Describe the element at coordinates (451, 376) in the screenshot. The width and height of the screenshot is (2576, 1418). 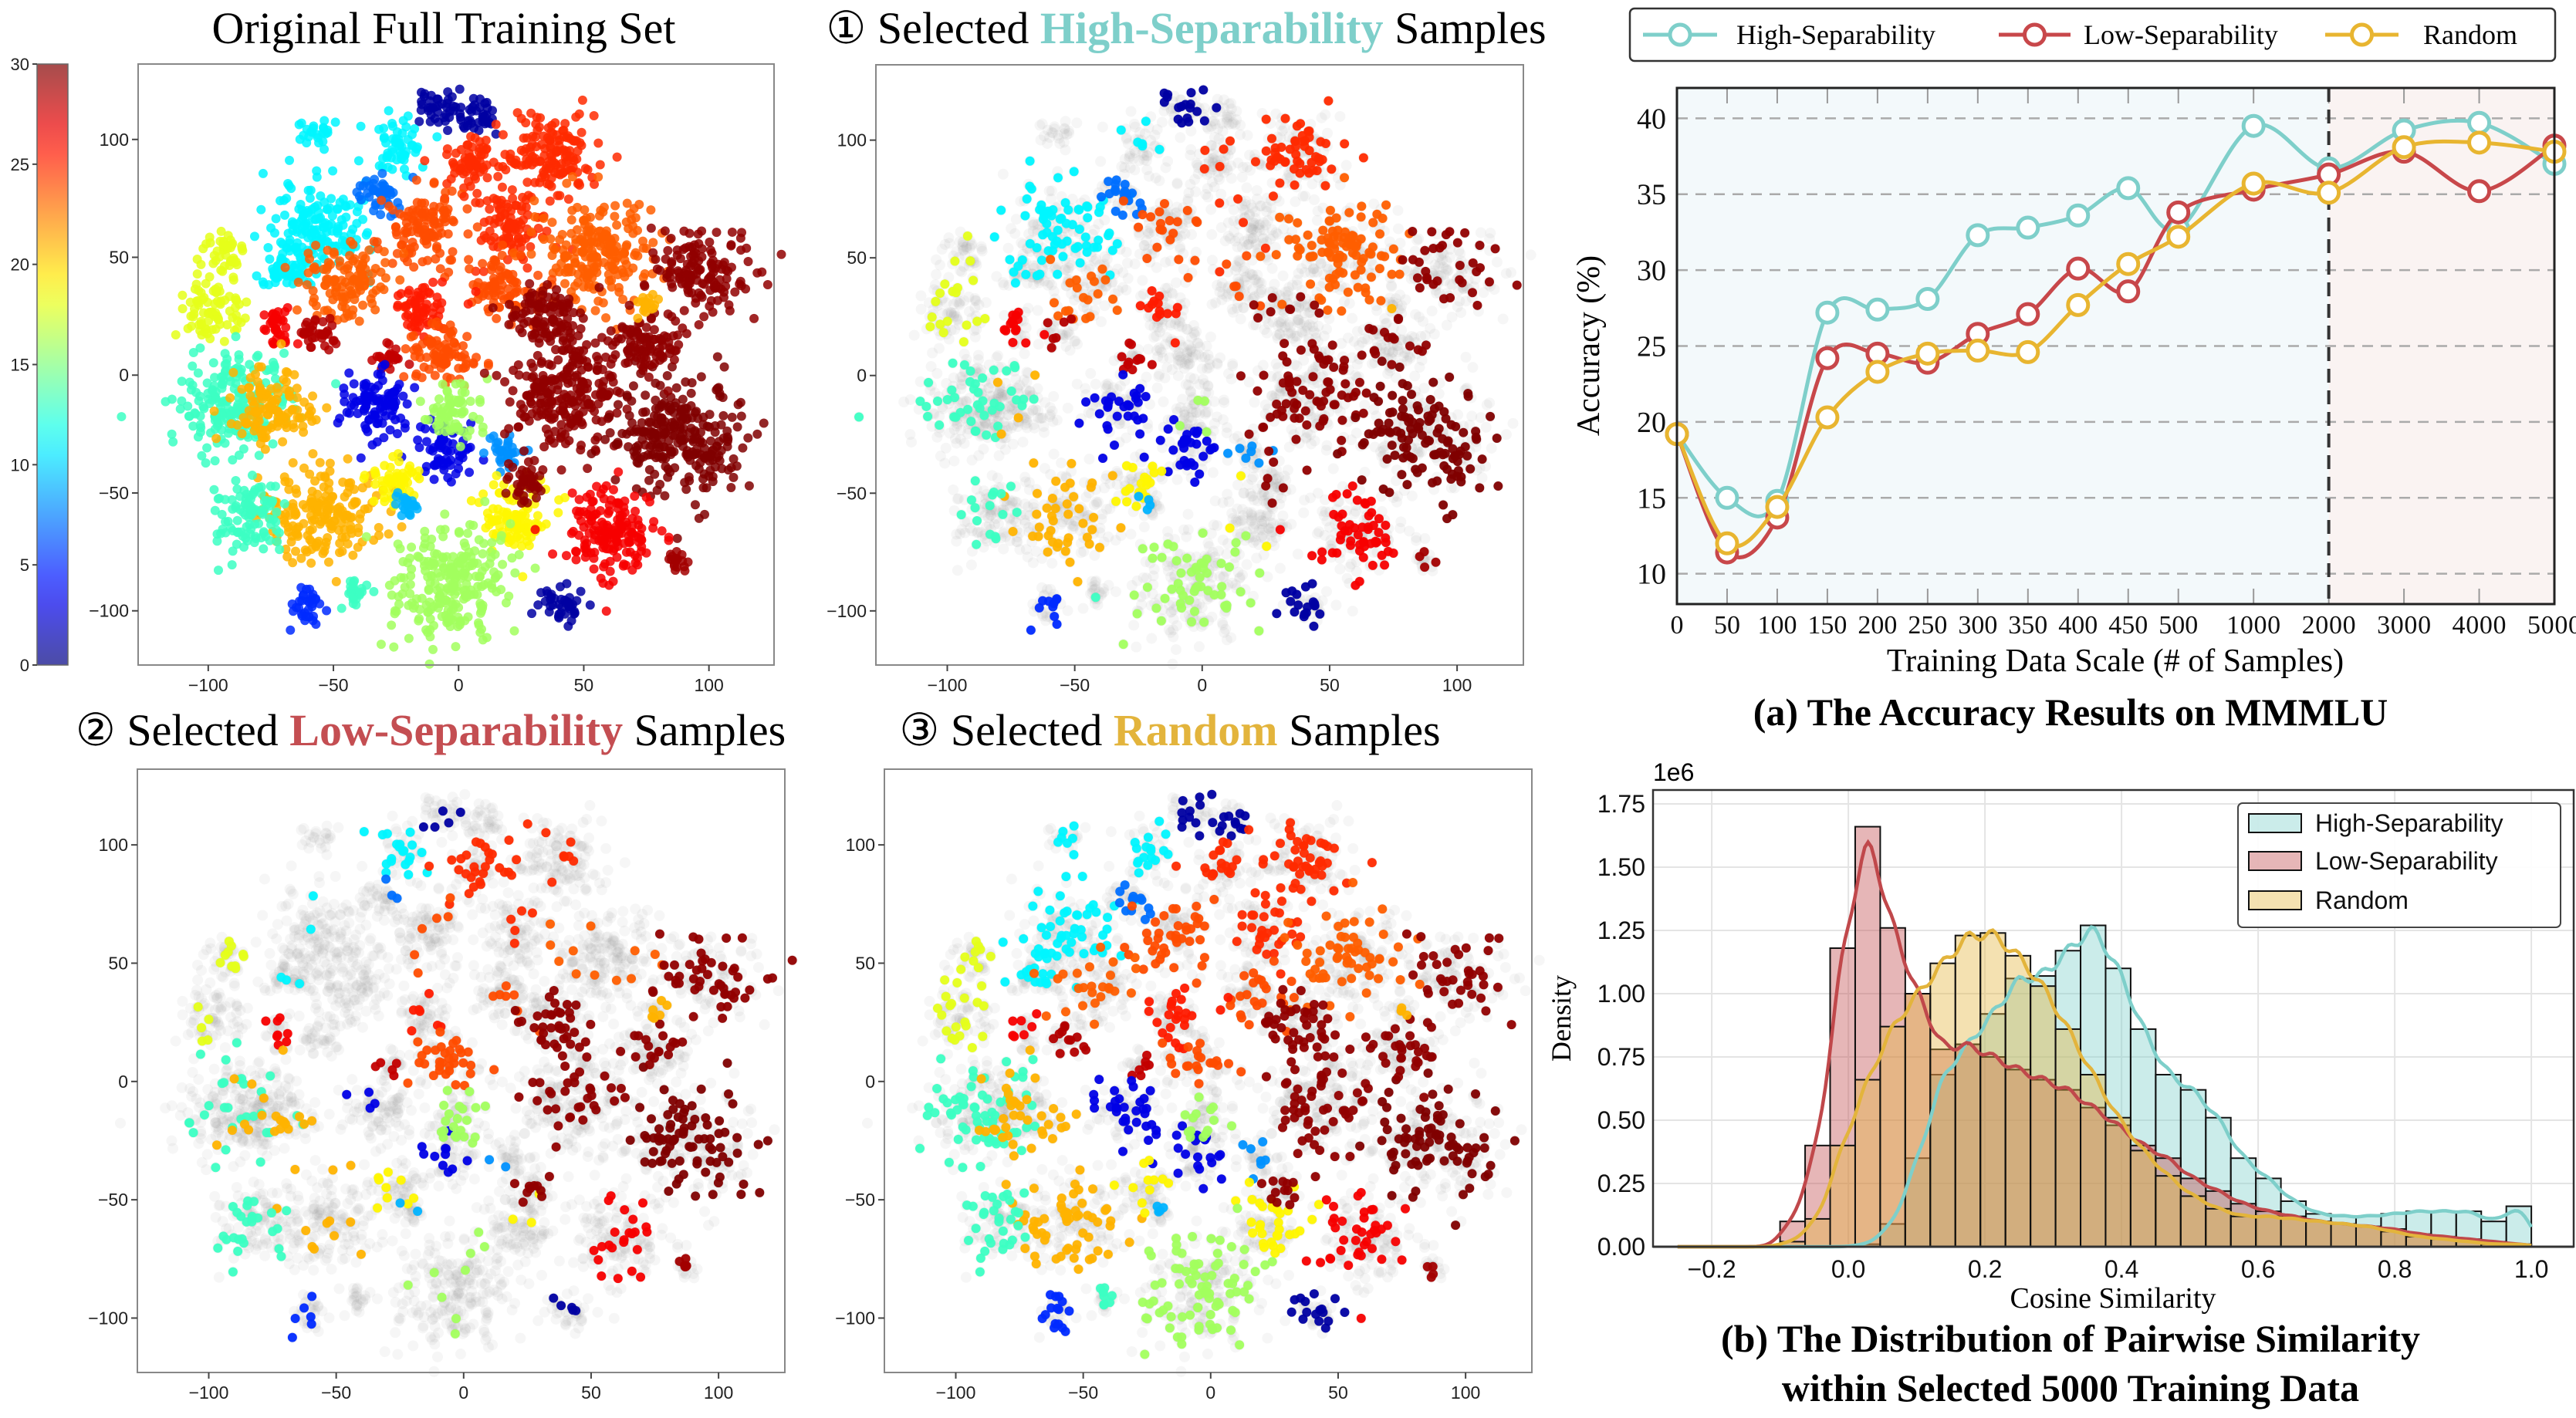
I see `selected-points` at that location.